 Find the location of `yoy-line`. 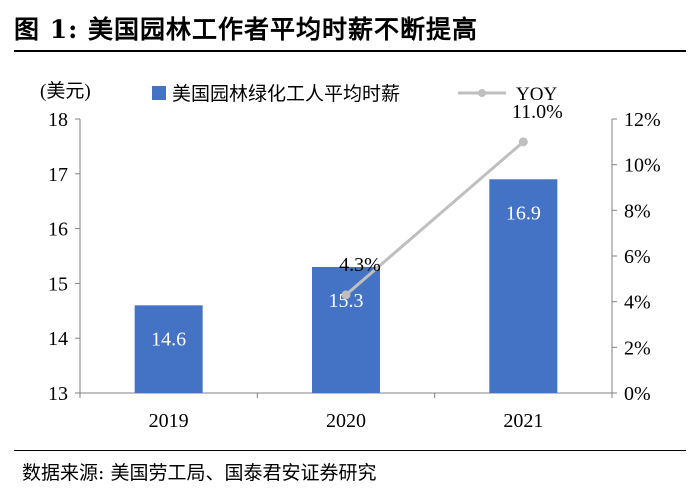

yoy-line is located at coordinates (435, 218).